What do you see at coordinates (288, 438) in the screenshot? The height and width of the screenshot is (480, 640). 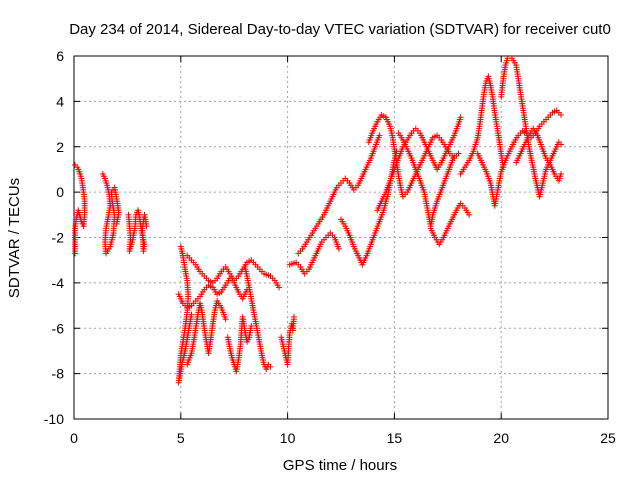 I see `x-tick-label: 10` at bounding box center [288, 438].